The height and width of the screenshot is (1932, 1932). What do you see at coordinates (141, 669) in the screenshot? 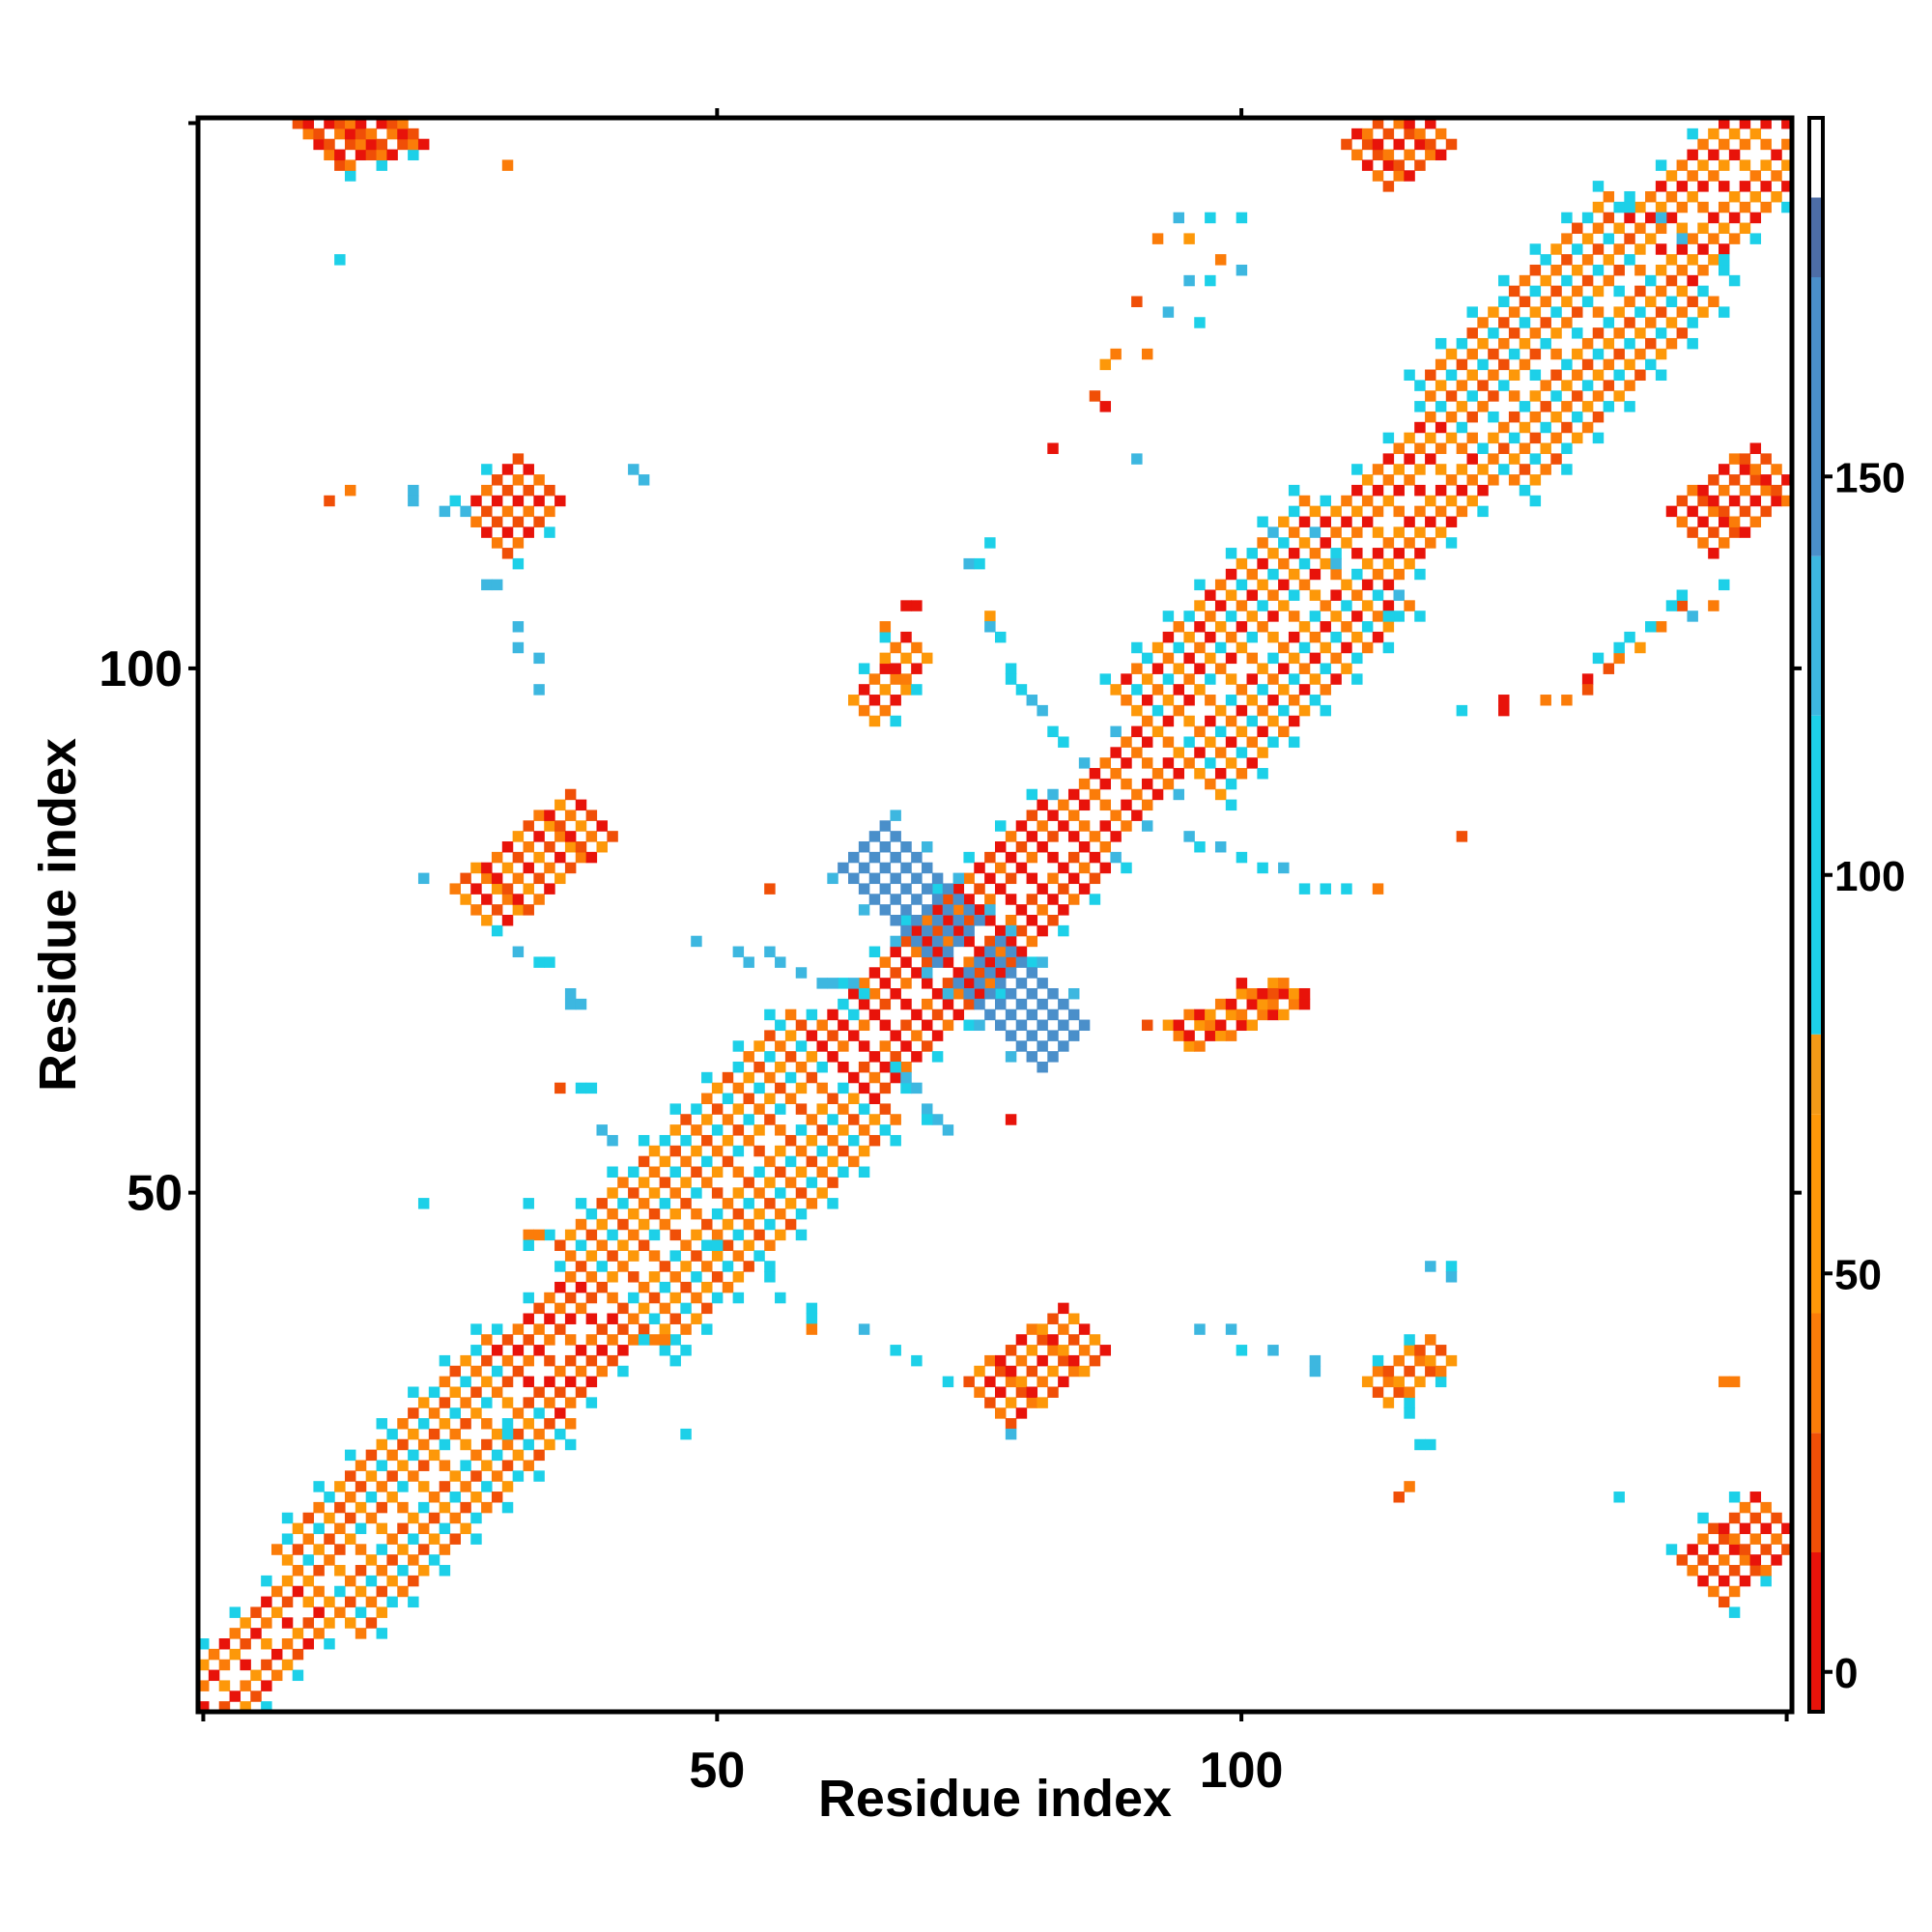
I see `y-tick-label: 100` at bounding box center [141, 669].